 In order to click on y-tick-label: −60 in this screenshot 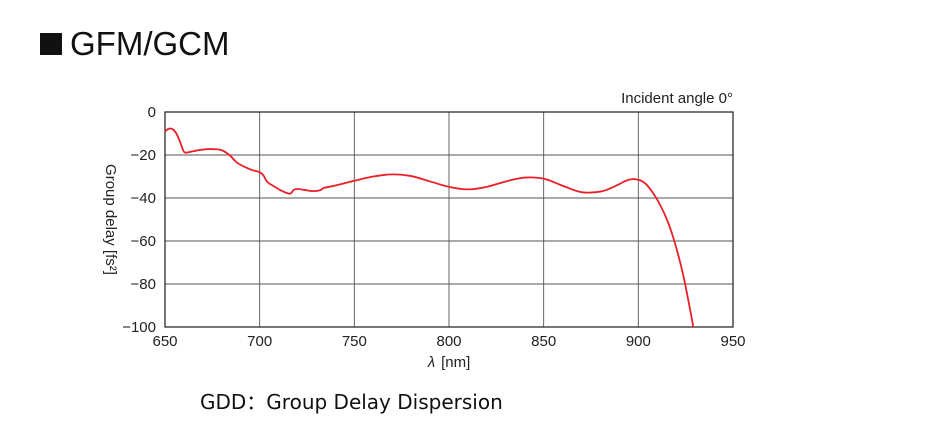, I will do `click(143, 241)`.